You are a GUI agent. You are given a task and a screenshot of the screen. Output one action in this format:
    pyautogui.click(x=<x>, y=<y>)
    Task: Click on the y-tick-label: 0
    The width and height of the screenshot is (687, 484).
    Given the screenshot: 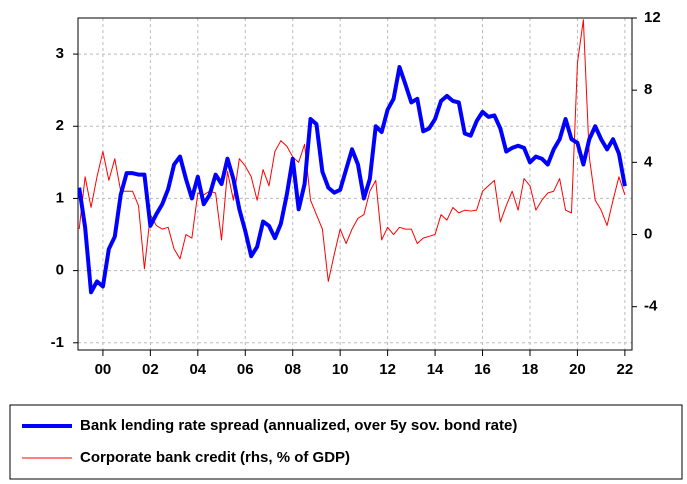 What is the action you would take?
    pyautogui.click(x=60, y=270)
    